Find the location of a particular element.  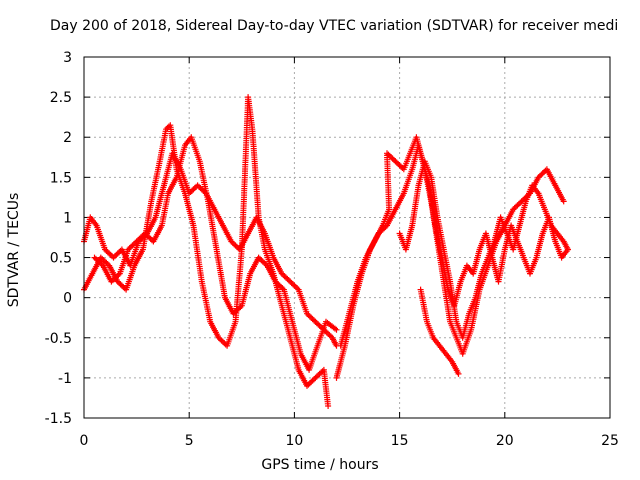

y-tick-label: -1.5 is located at coordinates (58, 419).